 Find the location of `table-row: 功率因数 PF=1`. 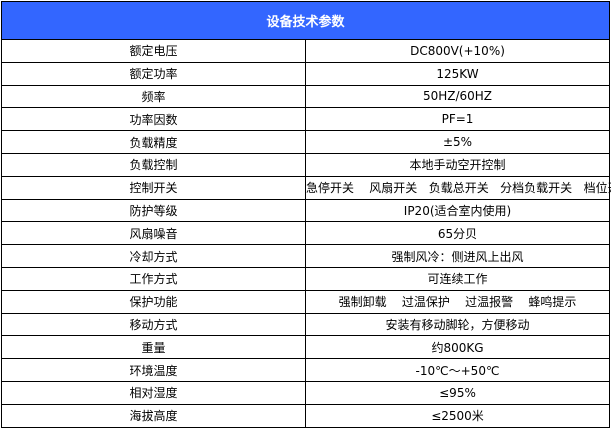

table-row: 功率因数 PF=1 is located at coordinates (305, 119).